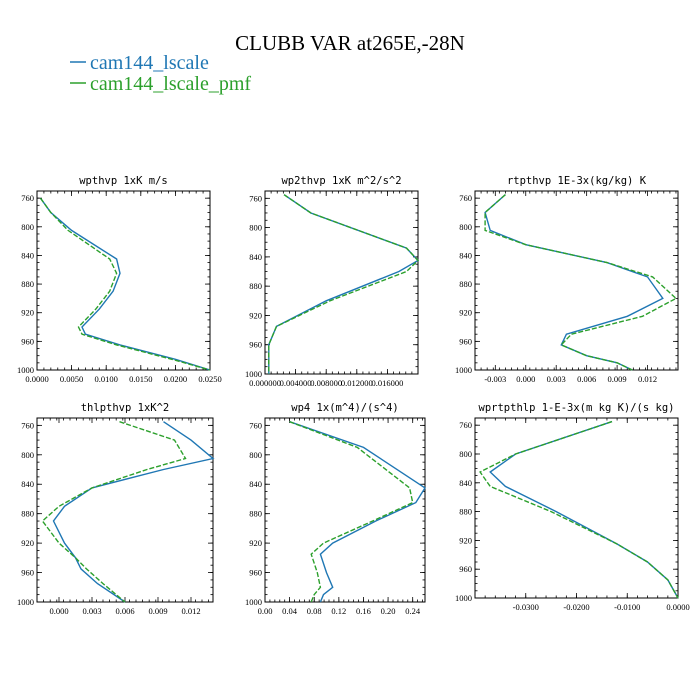  I want to click on figure-title: CLUBB VAR at265E,-28N, so click(350, 43).